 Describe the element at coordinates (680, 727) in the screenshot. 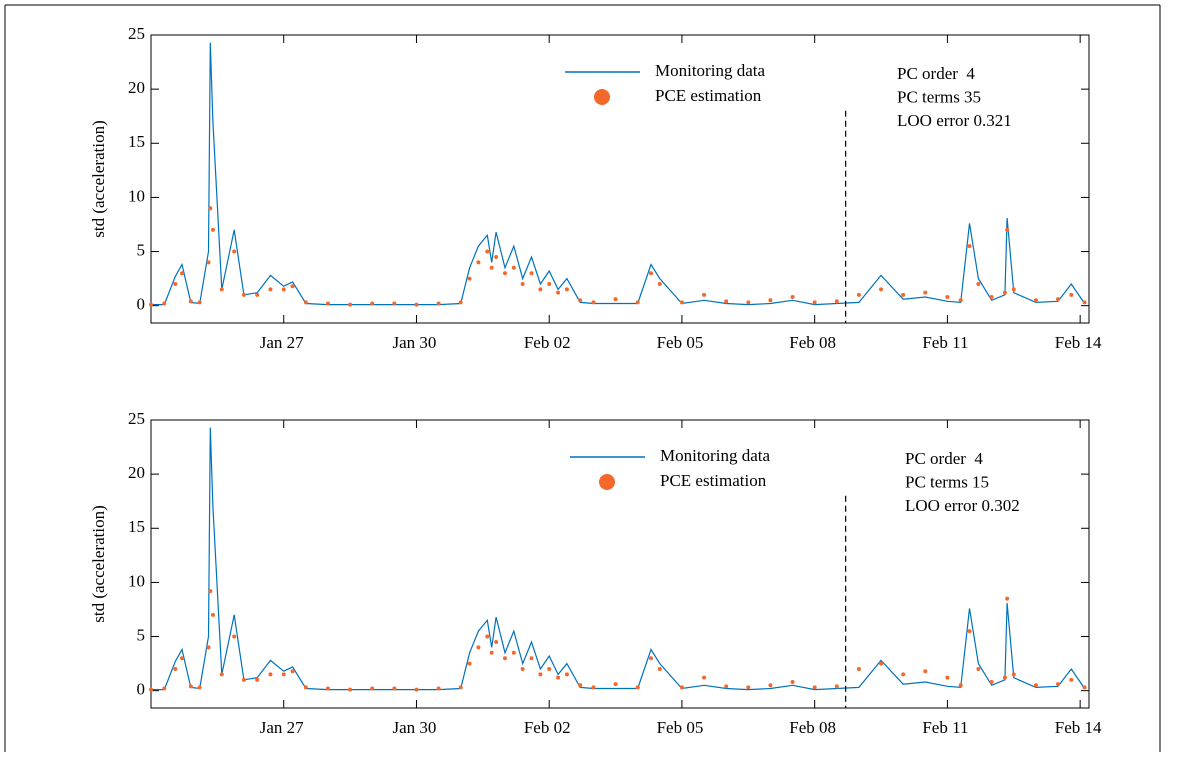

I see `x-tick-label: Feb 05` at that location.